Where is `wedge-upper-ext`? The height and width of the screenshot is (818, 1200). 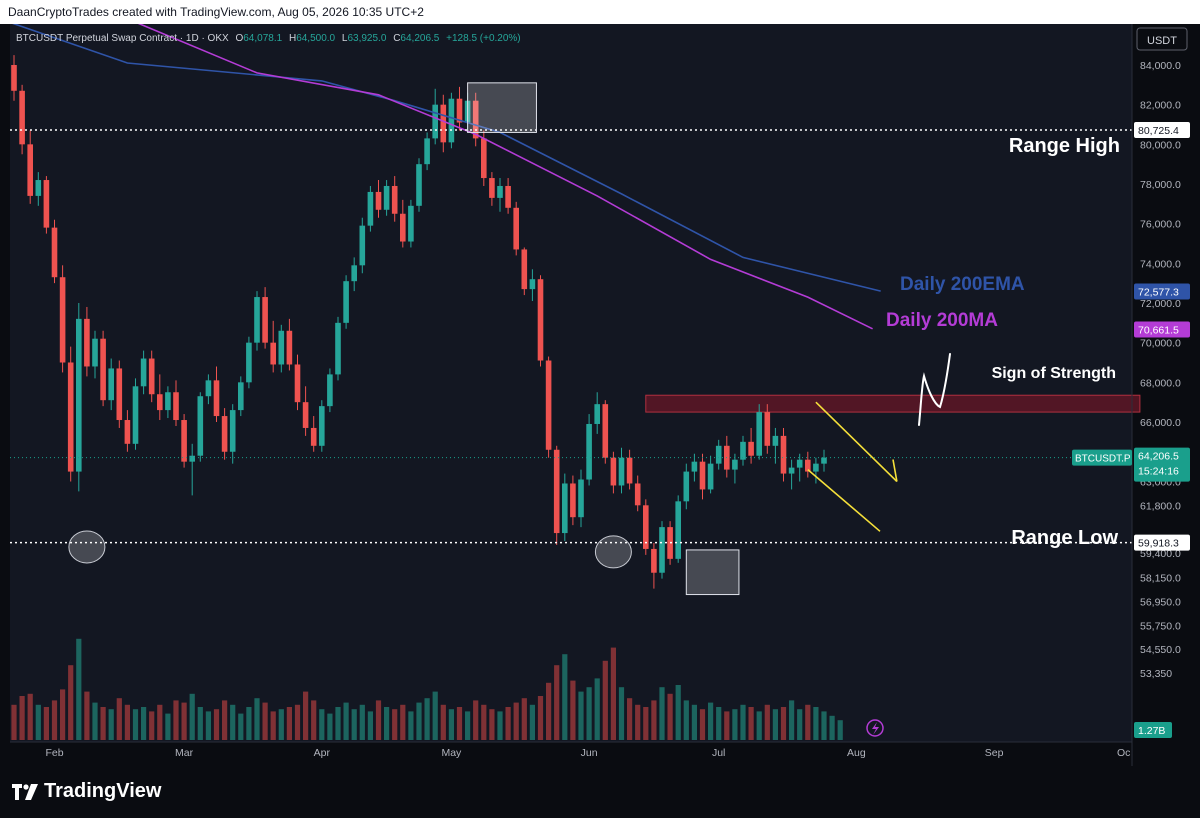
wedge-upper-ext is located at coordinates (895, 470).